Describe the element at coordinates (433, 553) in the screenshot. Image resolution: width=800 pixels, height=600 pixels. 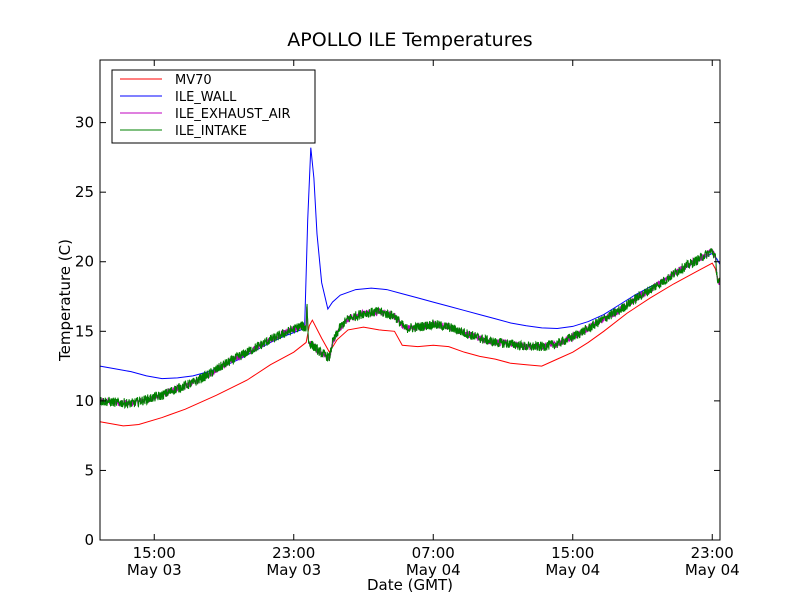
I see `x-tick-label-time: 07:00` at that location.